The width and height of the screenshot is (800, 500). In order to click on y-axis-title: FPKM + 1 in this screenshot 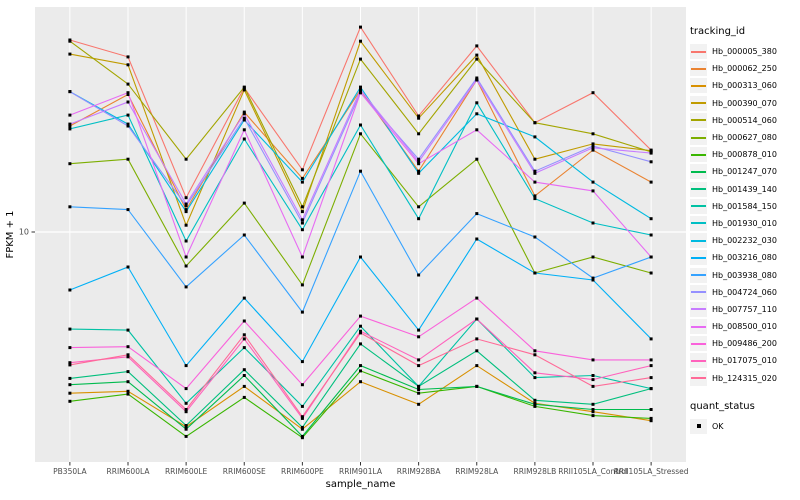, I will do `click(10, 234)`.